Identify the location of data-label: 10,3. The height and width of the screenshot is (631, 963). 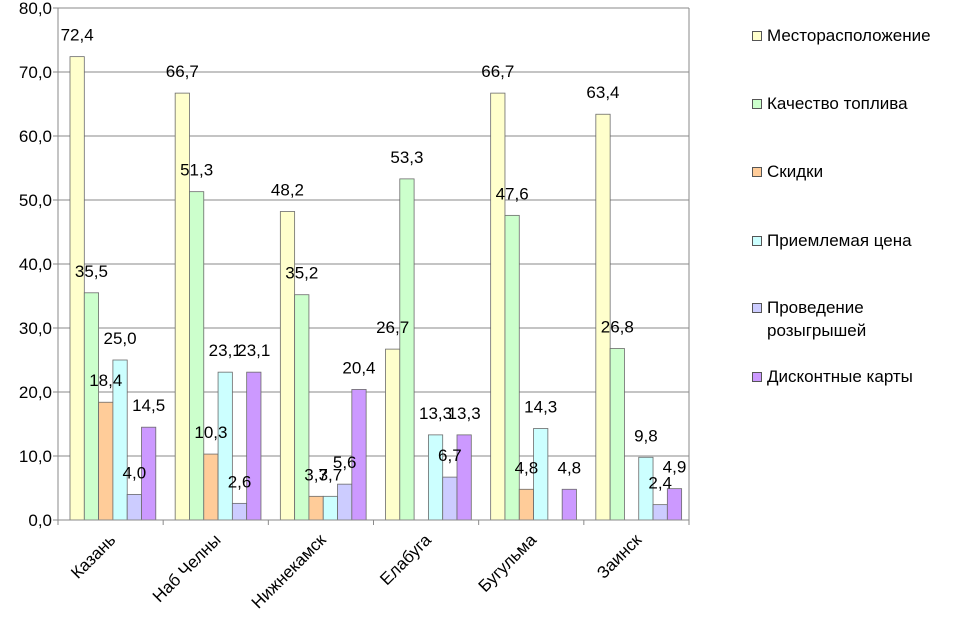
(210, 432).